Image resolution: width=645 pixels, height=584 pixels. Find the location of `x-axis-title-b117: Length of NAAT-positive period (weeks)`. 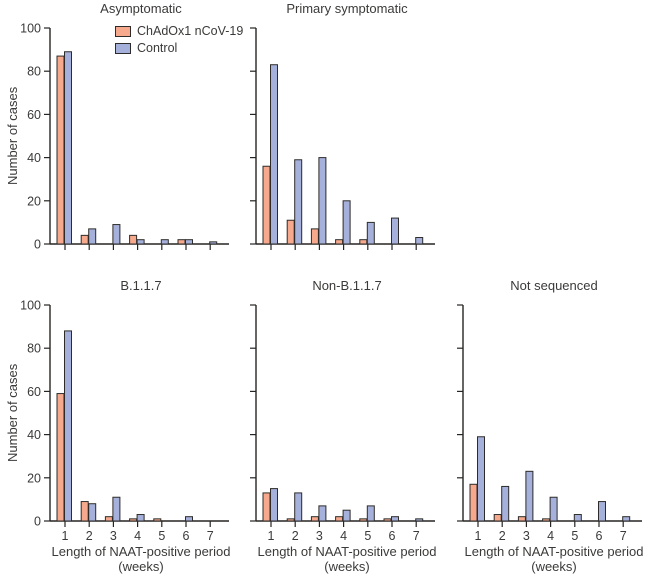

x-axis-title-b117: Length of NAAT-positive period (weeks) is located at coordinates (141, 559).